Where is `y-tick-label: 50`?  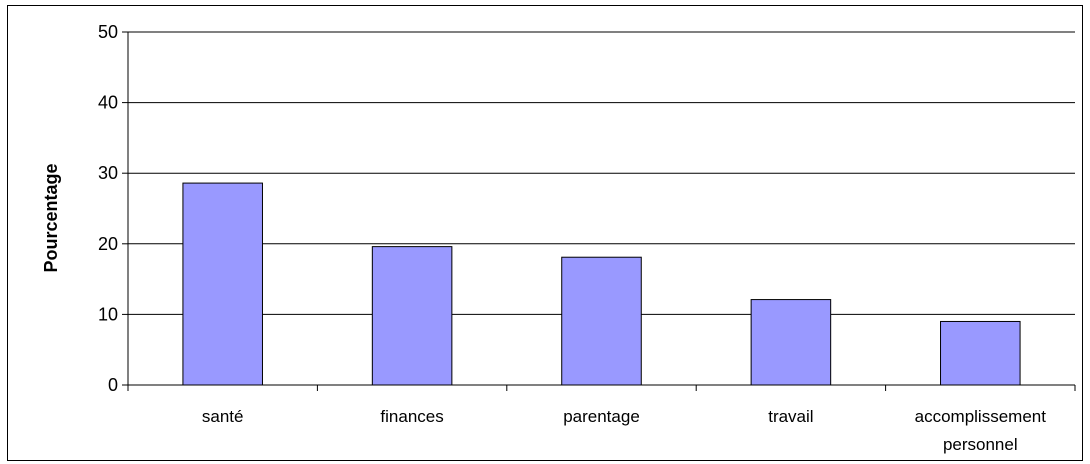
y-tick-label: 50 is located at coordinates (108, 32).